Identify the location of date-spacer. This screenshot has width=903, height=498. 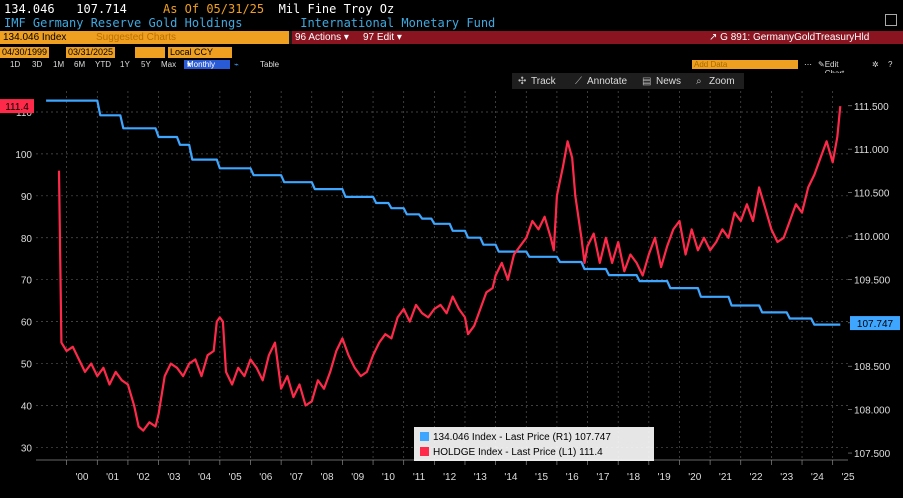
(150, 52).